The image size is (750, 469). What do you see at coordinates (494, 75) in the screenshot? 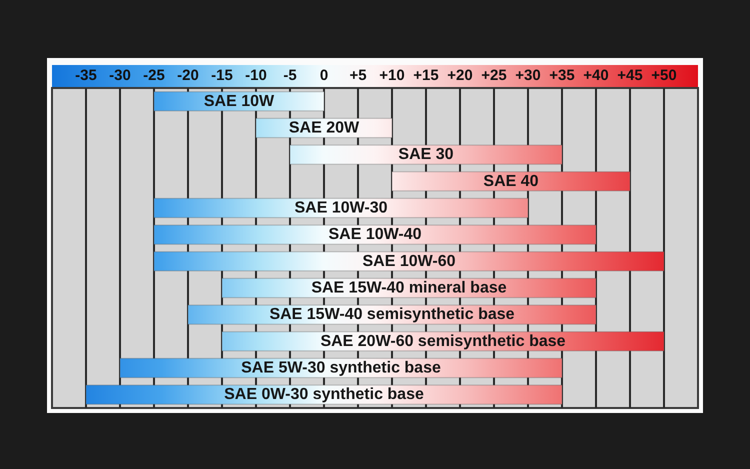
I see `x-tick-label: +25` at bounding box center [494, 75].